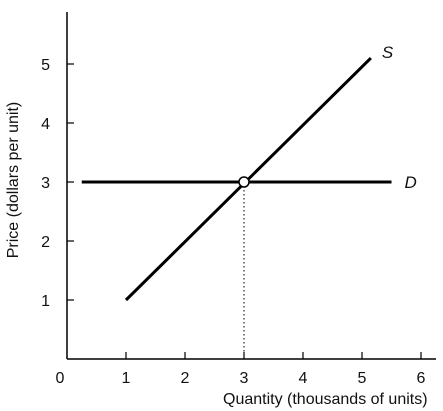 The height and width of the screenshot is (411, 443). What do you see at coordinates (388, 52) in the screenshot?
I see `series-label-S: S` at bounding box center [388, 52].